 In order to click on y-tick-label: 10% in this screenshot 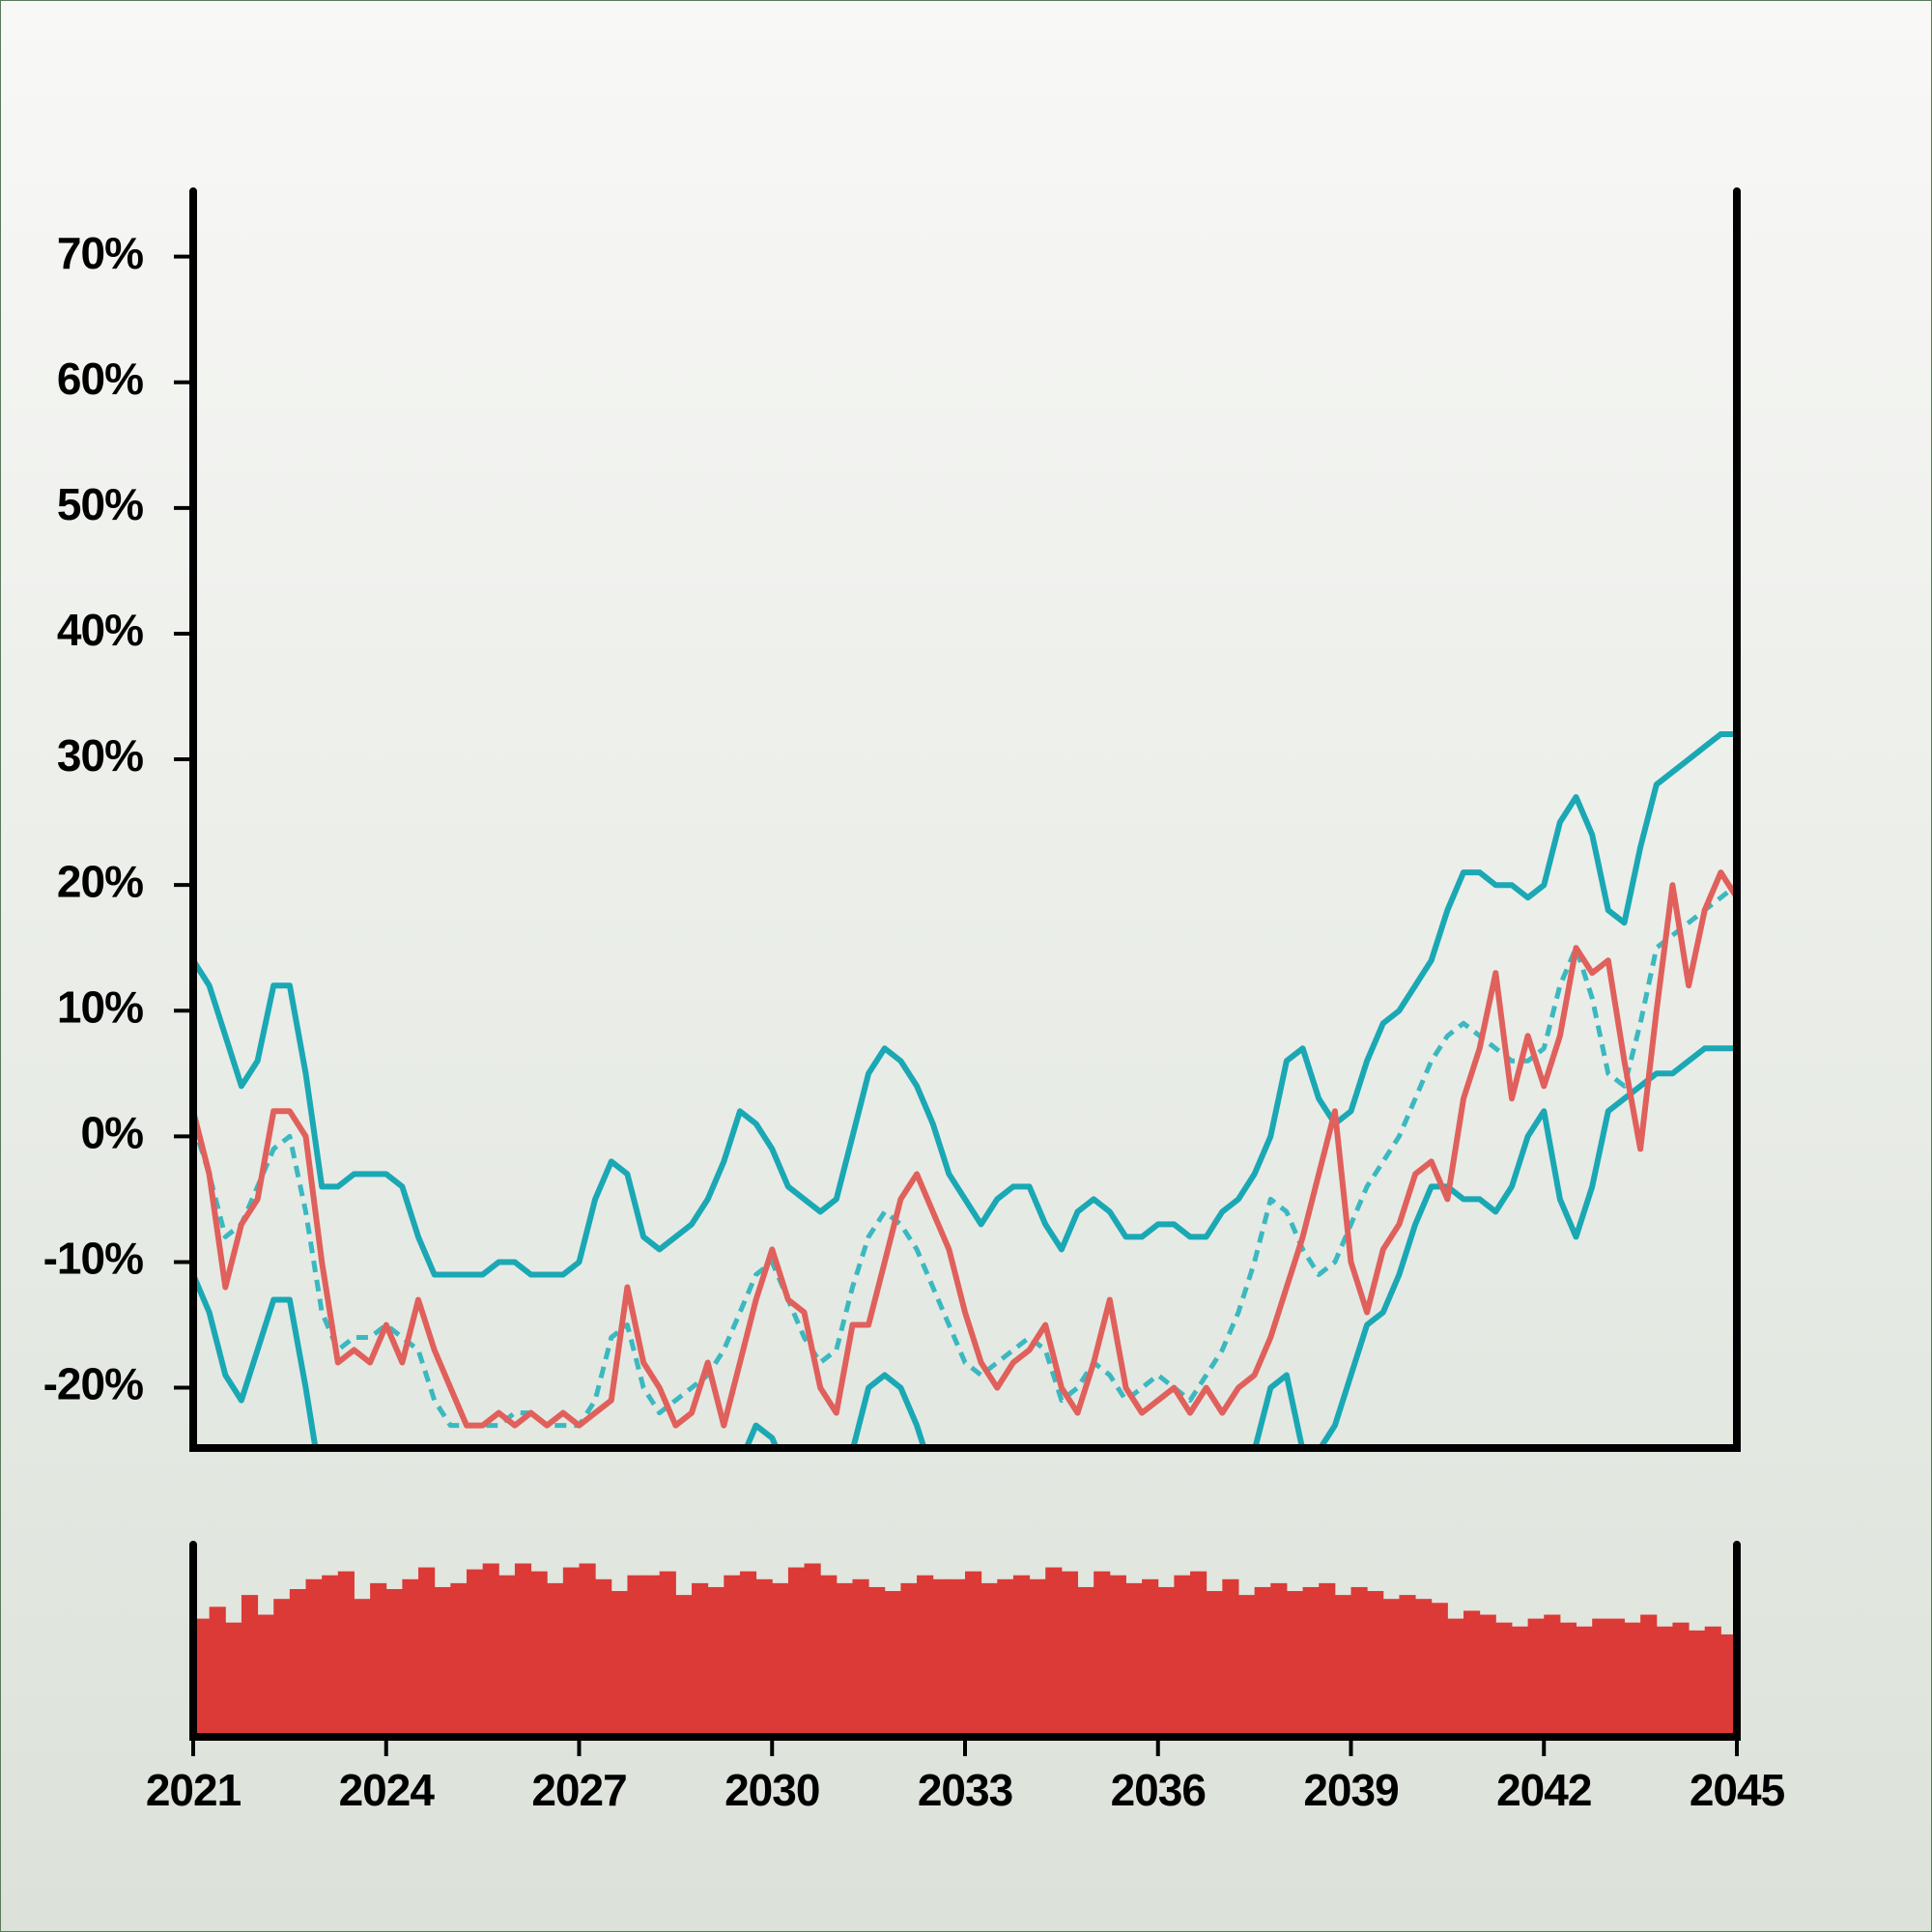, I will do `click(100, 1006)`.